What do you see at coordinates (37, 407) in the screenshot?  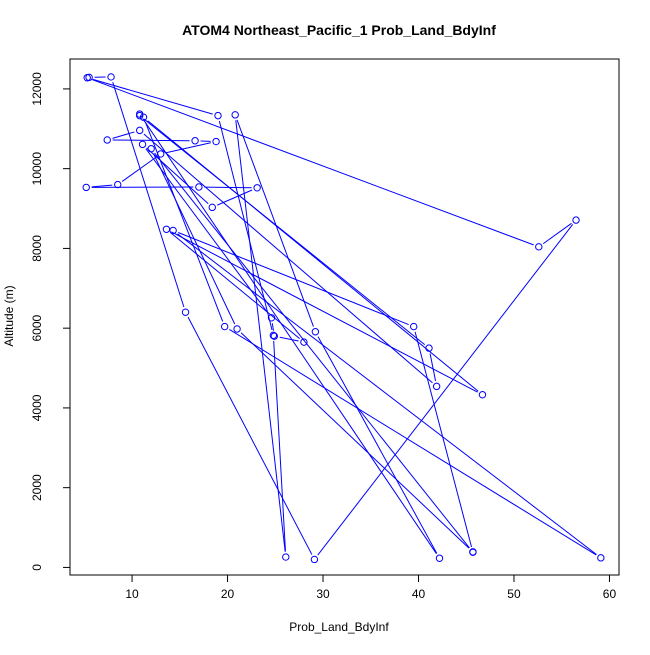 I see `y-tick-label: 4000` at bounding box center [37, 407].